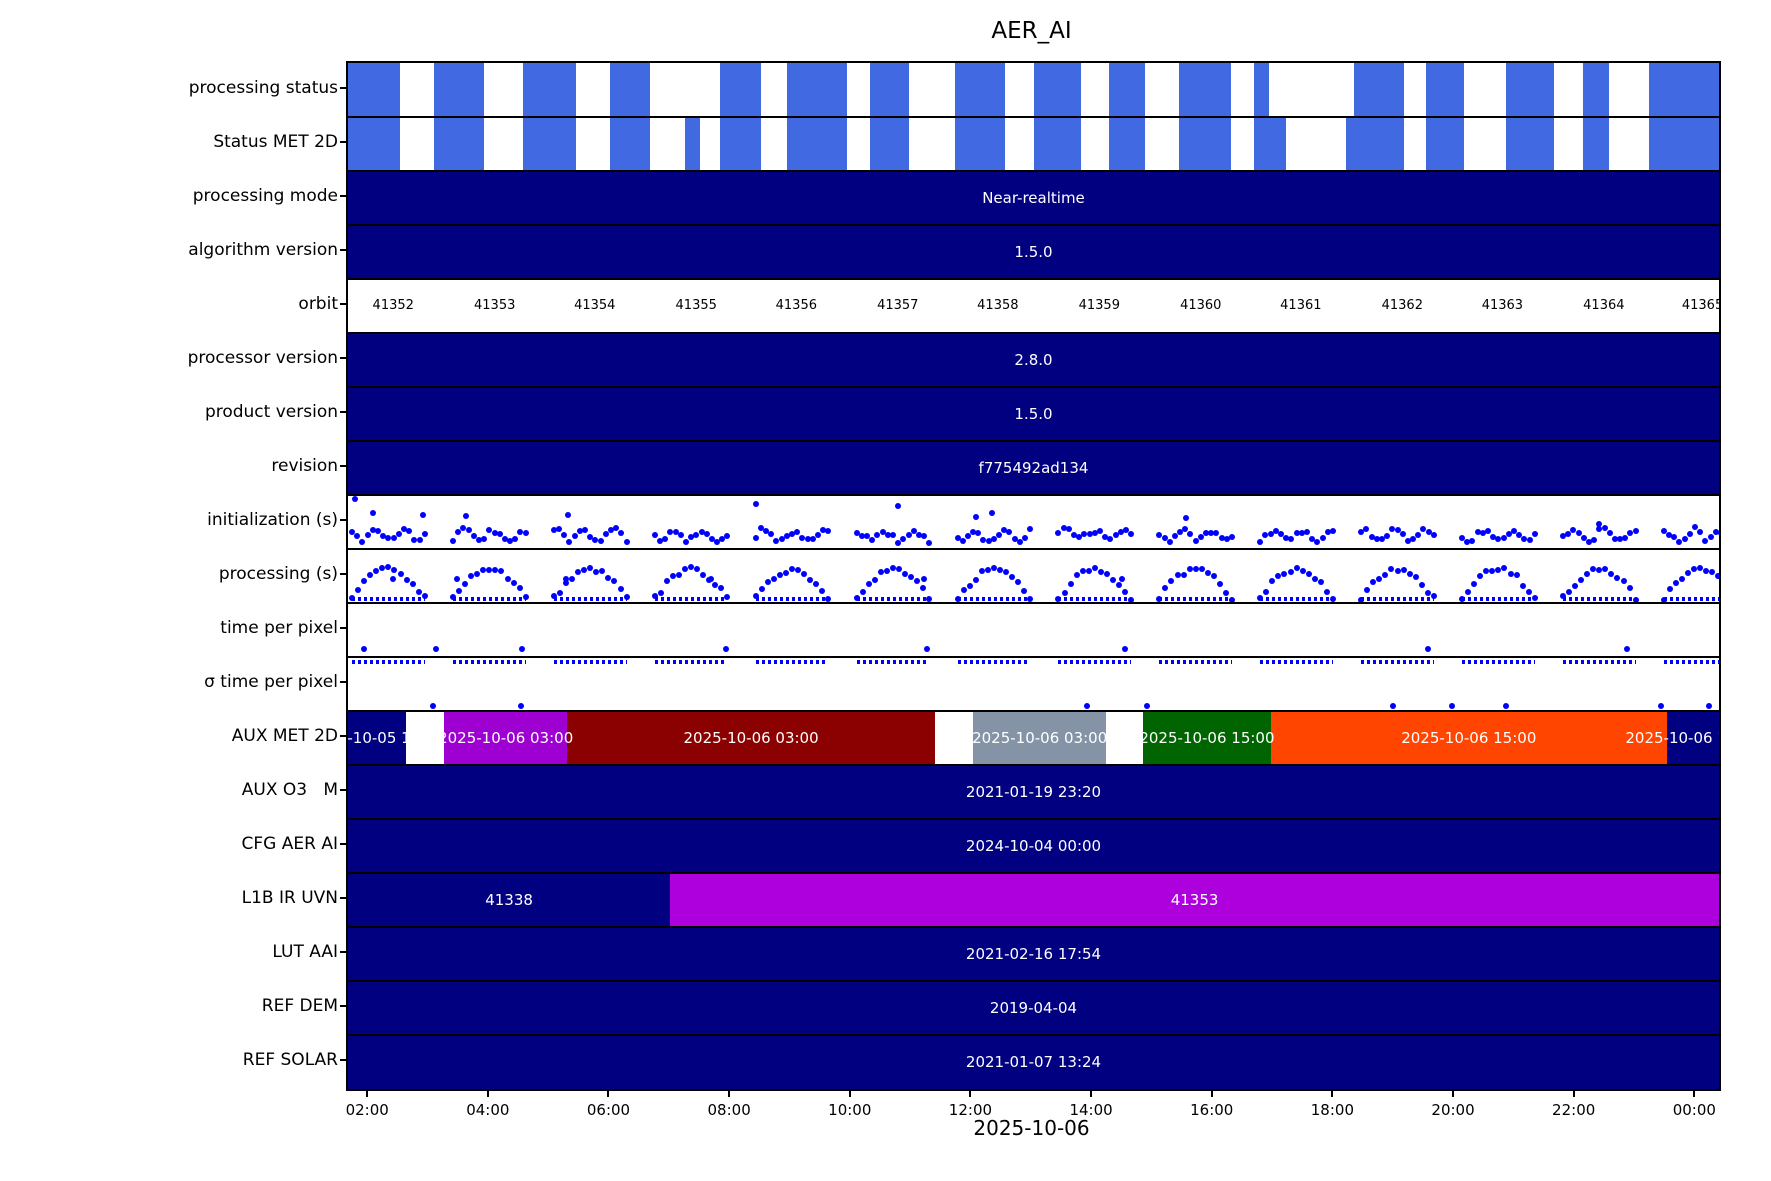 The width and height of the screenshot is (1771, 1181). What do you see at coordinates (1033, 414) in the screenshot?
I see `row-product-version: 1.5.0` at bounding box center [1033, 414].